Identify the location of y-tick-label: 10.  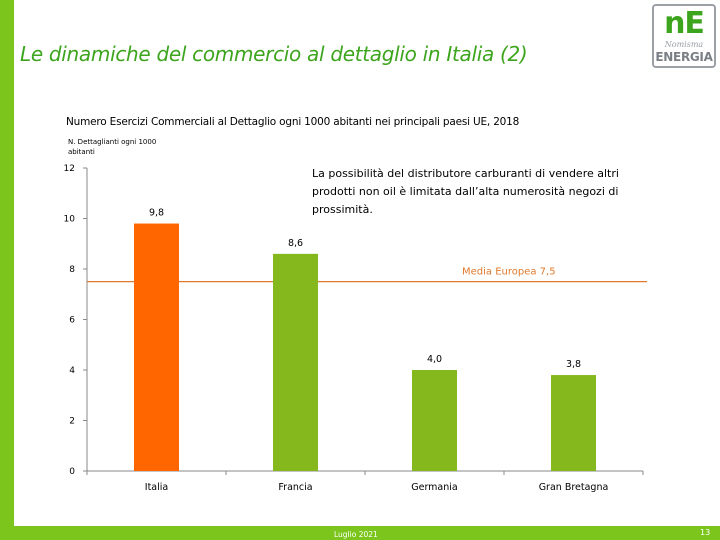
(70, 220).